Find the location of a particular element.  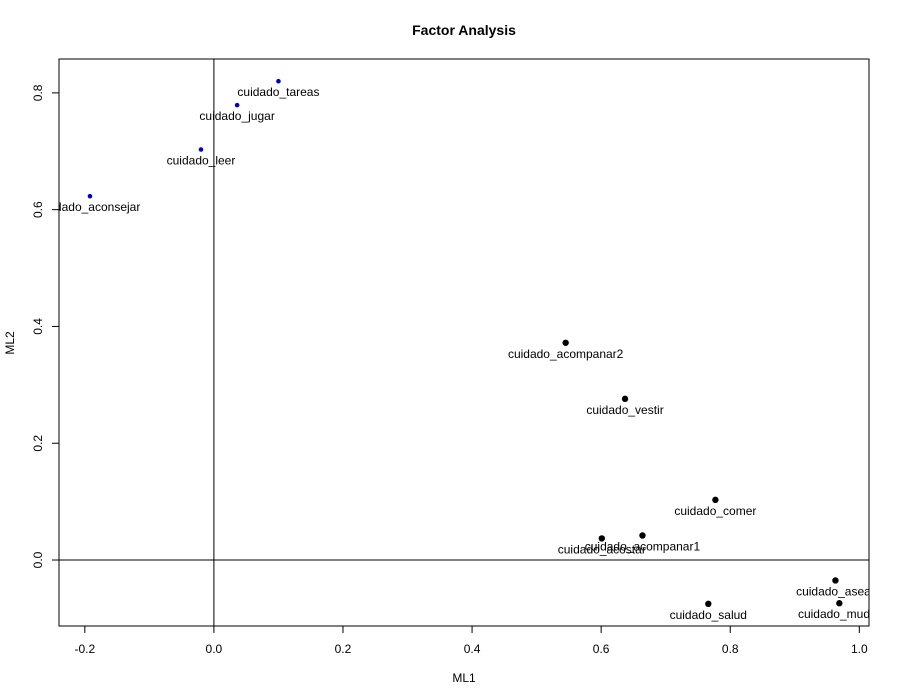

x-tick-label: 0.4 is located at coordinates (472, 649).